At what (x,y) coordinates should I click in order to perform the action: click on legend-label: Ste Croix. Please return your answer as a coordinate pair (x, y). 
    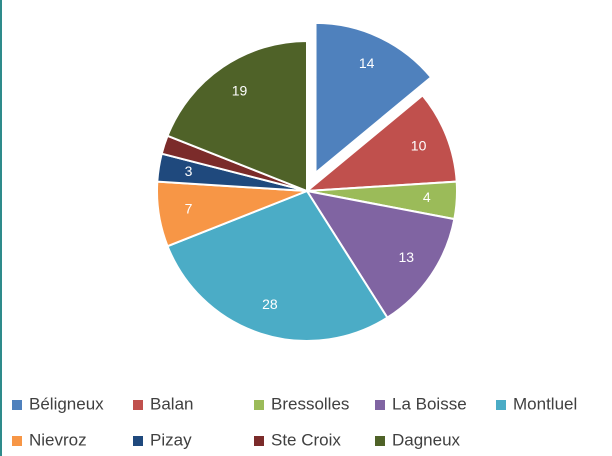
    Looking at the image, I should click on (306, 439).